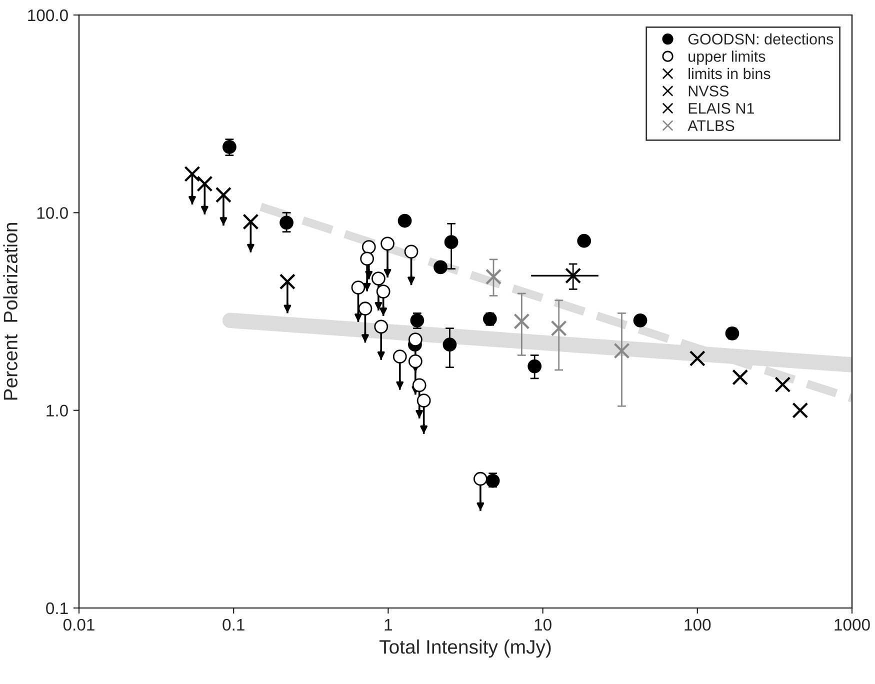  What do you see at coordinates (708, 91) in the screenshot?
I see `legend-label: NVSS` at bounding box center [708, 91].